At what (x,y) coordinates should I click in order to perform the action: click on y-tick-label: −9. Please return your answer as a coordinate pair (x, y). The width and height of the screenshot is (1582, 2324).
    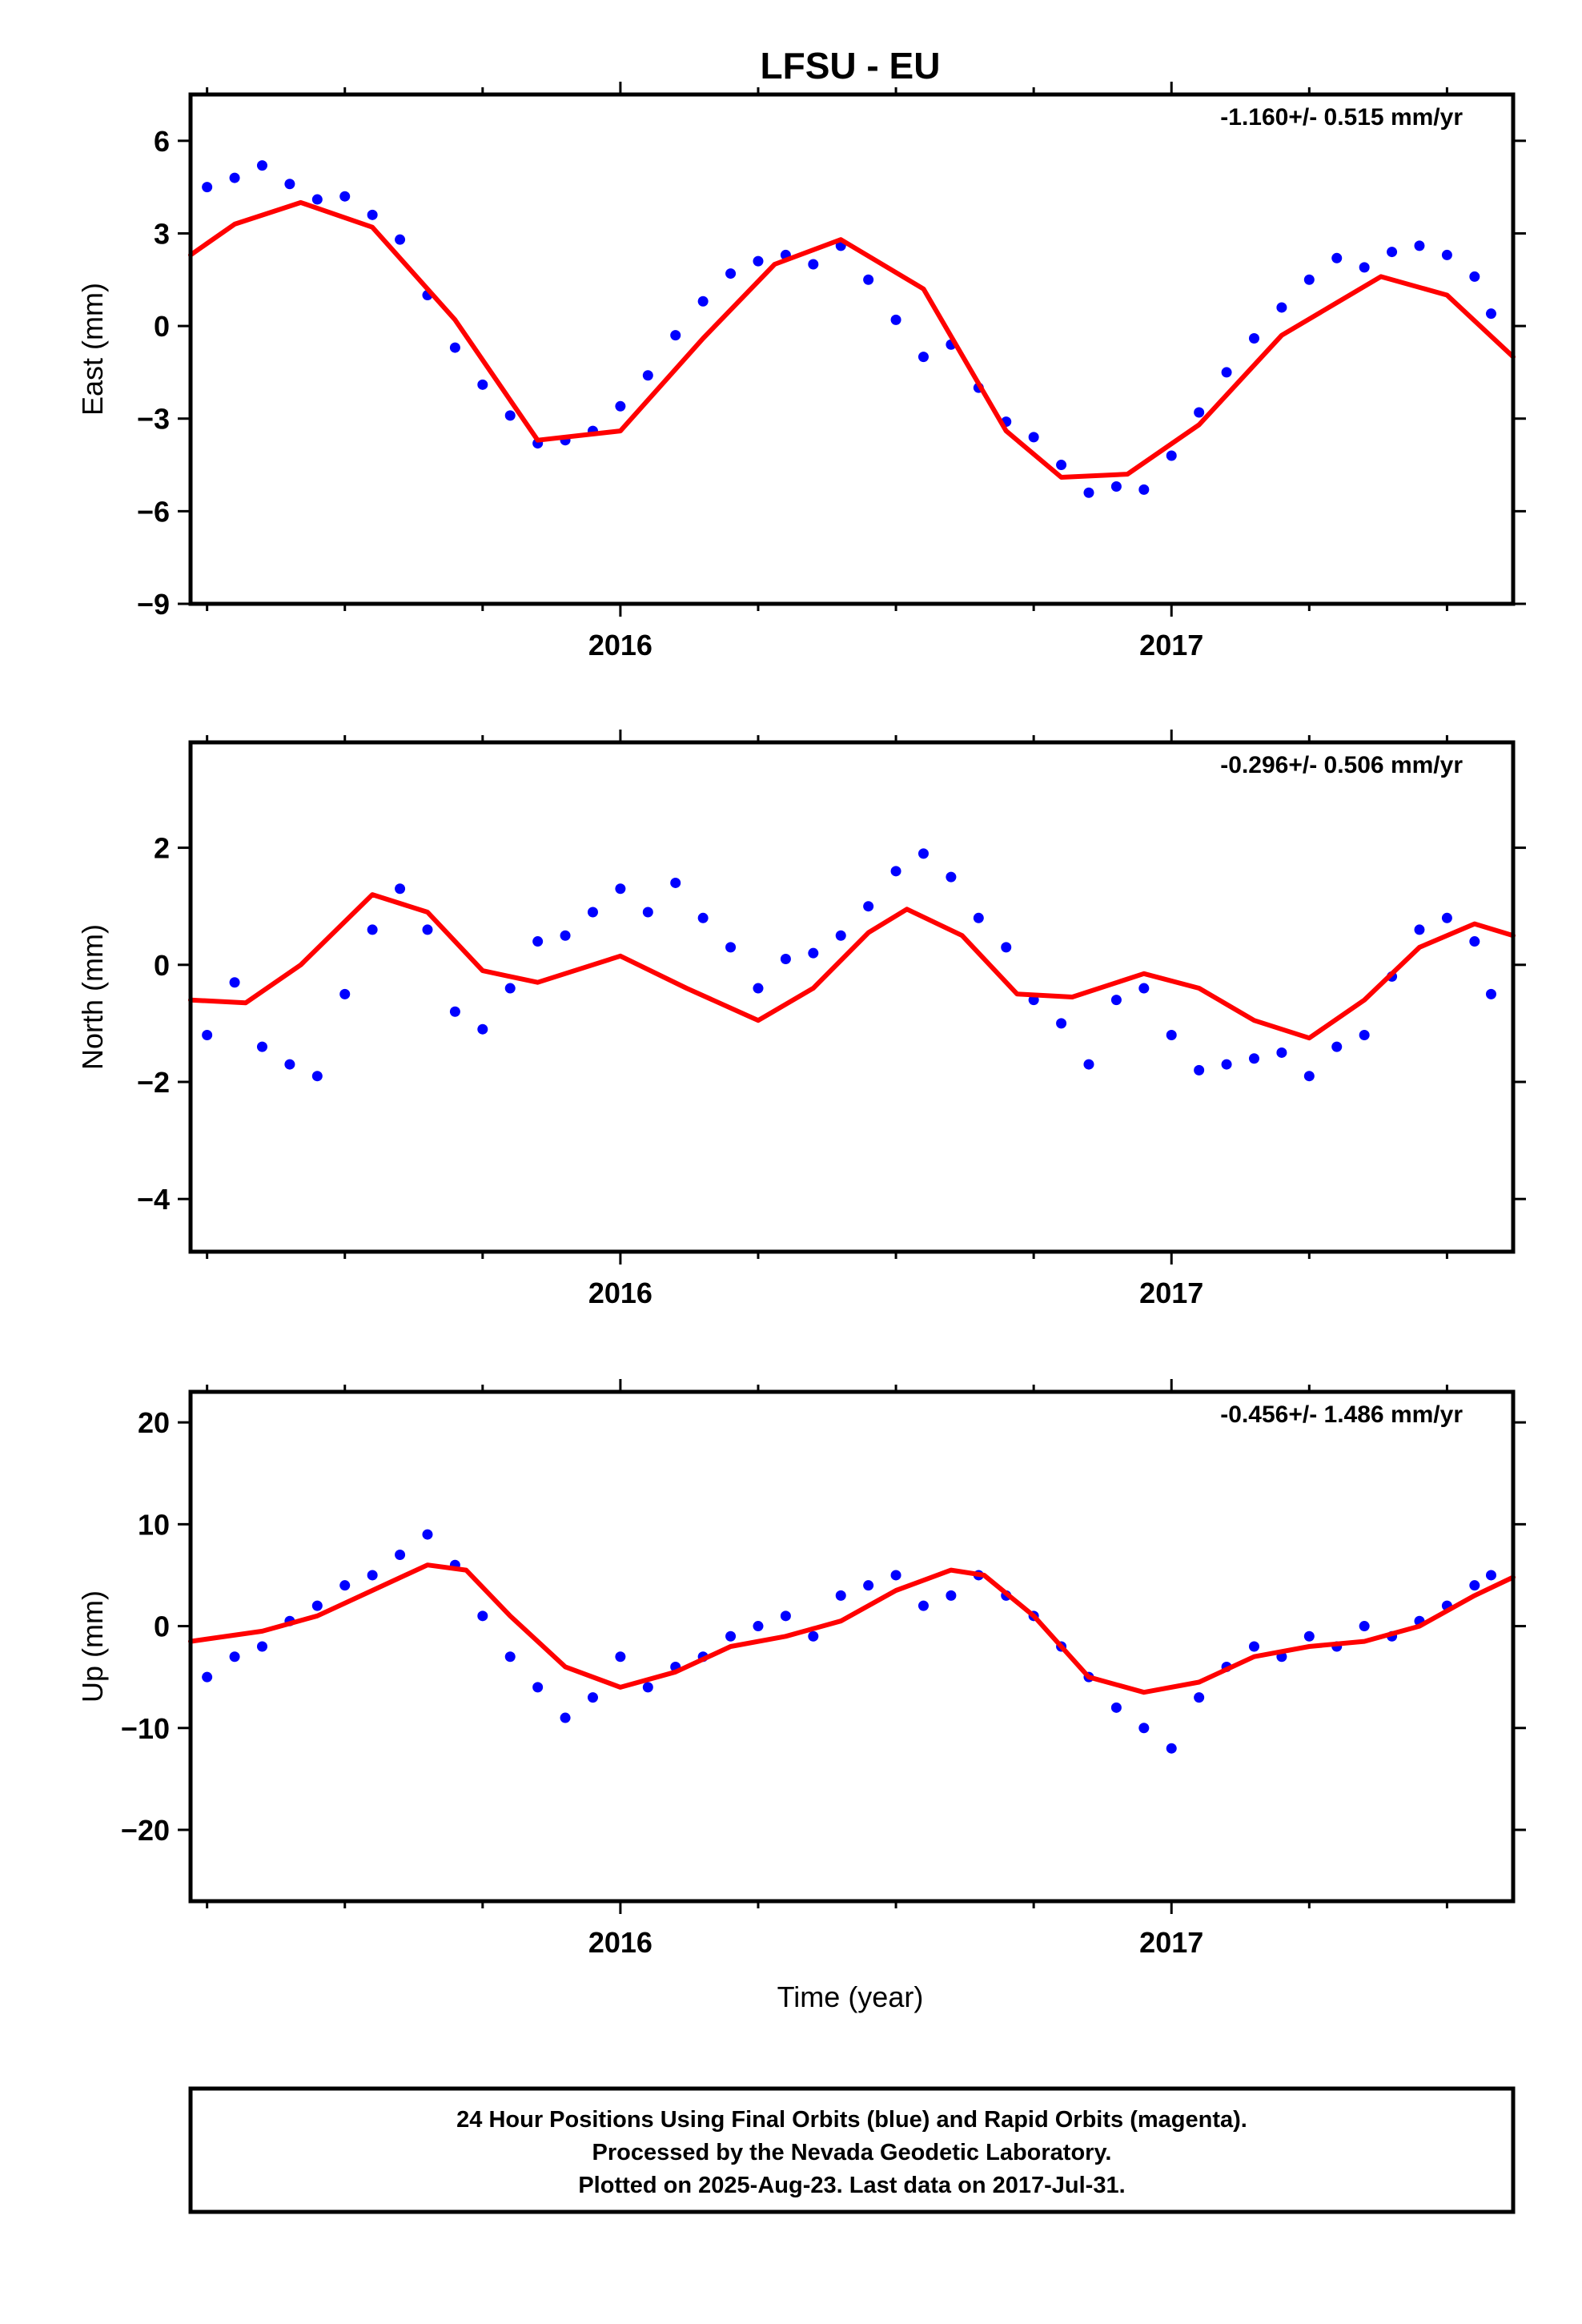
    Looking at the image, I should click on (154, 604).